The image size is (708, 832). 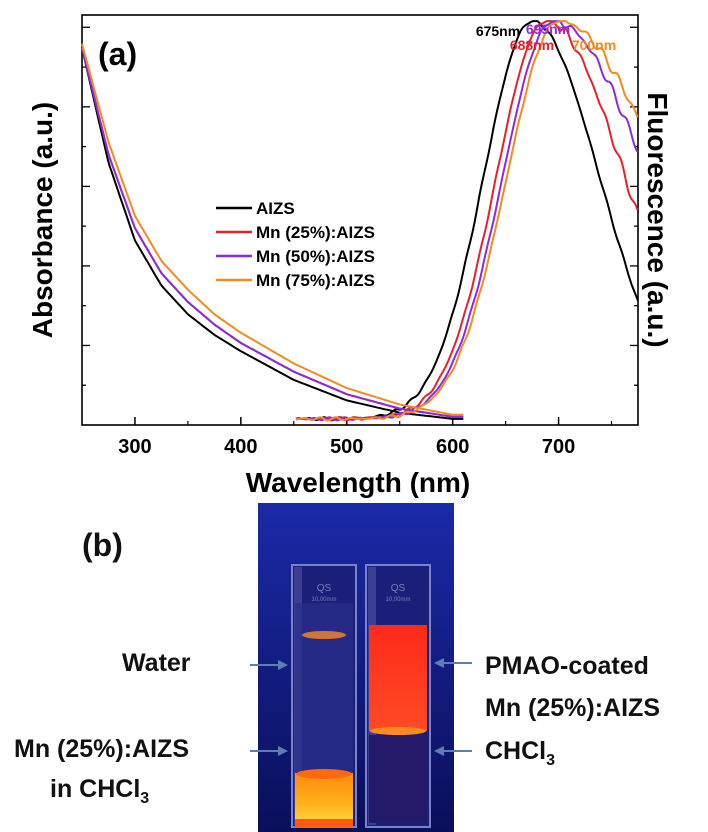 What do you see at coordinates (551, 760) in the screenshot?
I see `chcl3-subscript: 3` at bounding box center [551, 760].